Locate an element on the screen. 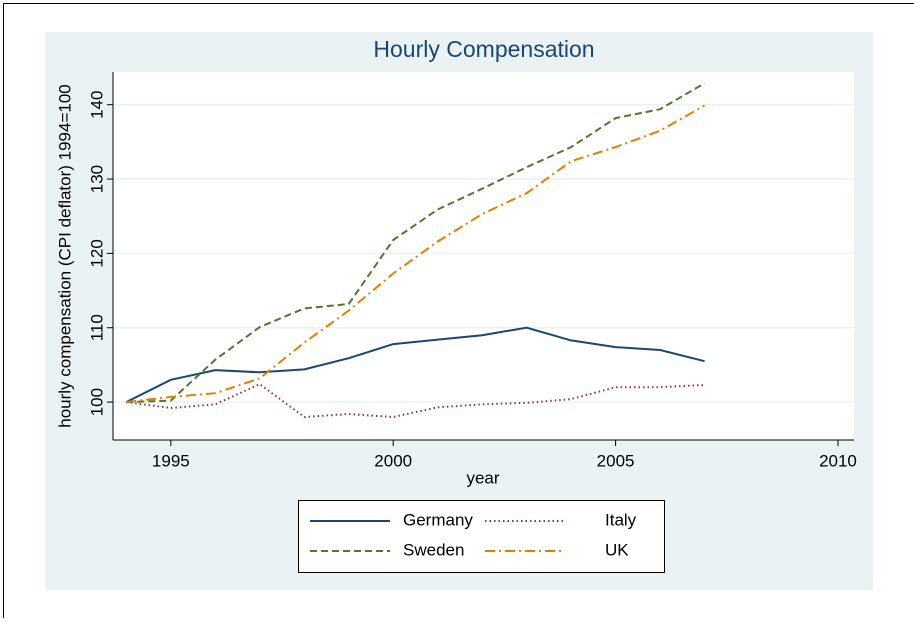 The image size is (914, 623). x-tick-label: 1995 is located at coordinates (171, 460).